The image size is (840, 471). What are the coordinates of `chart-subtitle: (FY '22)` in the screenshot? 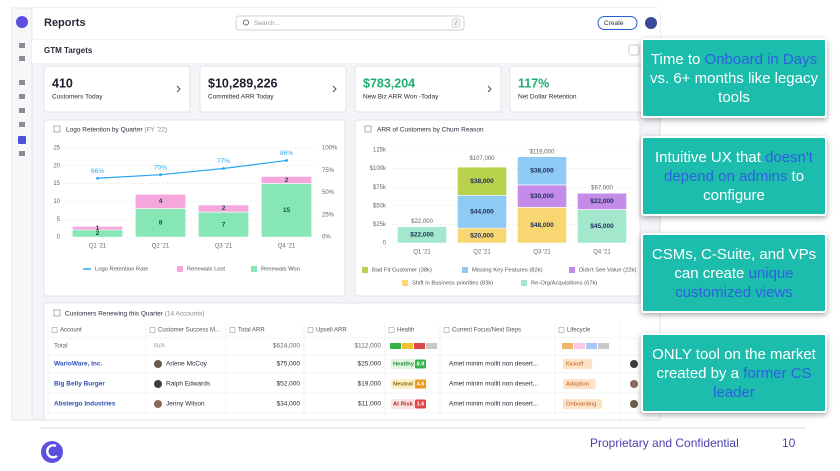 It's located at (155, 129).